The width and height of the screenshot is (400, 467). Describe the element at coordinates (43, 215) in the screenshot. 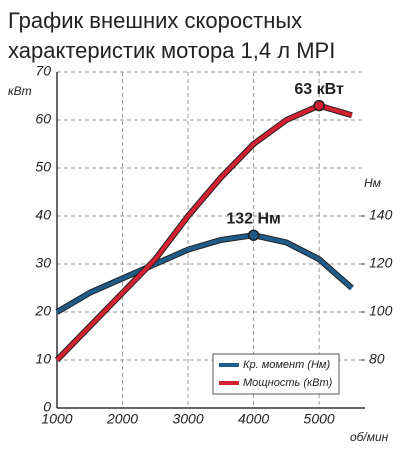

I see `y-tick-label: 40` at that location.